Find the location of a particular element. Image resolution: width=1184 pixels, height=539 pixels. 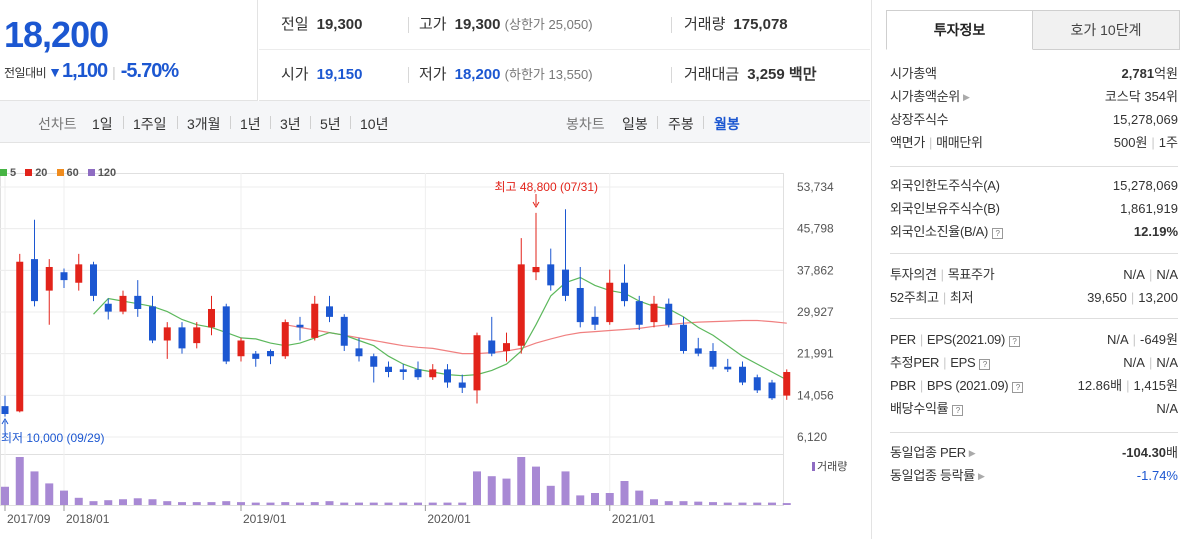

high-label: 고가 is located at coordinates (433, 24).